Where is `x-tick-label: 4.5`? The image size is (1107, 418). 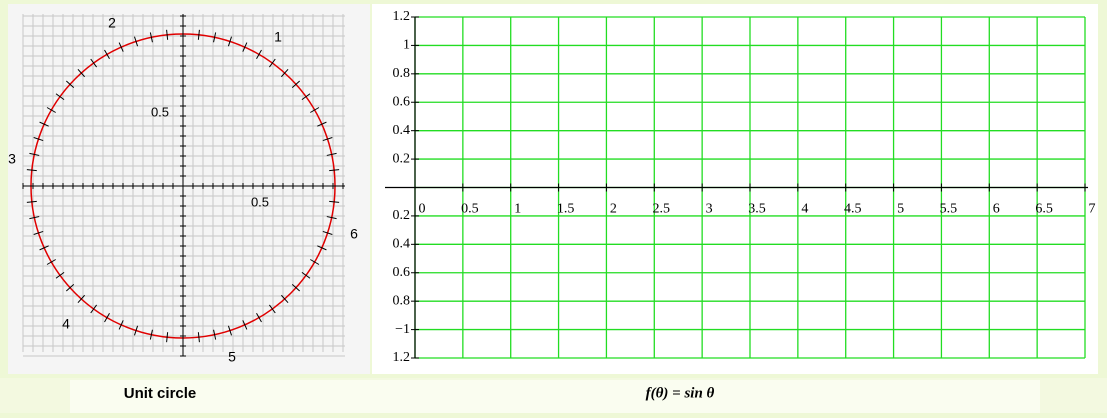
x-tick-label: 4.5 is located at coordinates (853, 209).